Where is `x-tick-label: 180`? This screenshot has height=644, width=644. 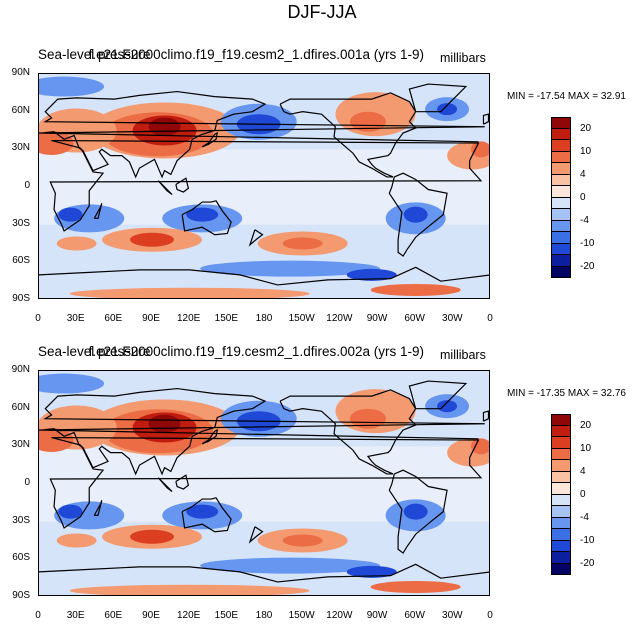 x-tick-label: 180 is located at coordinates (264, 318).